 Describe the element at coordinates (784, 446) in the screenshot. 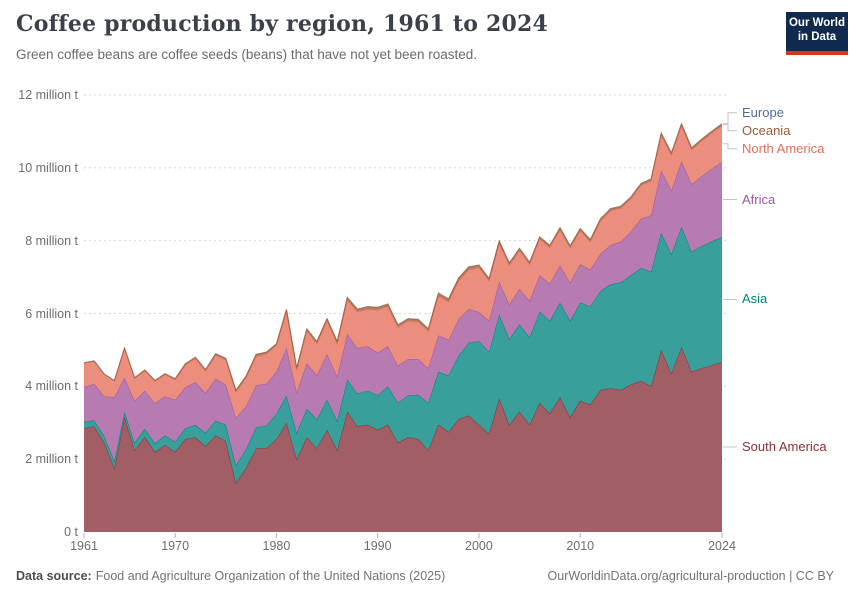

I see `legend-label-south-america: South America` at that location.